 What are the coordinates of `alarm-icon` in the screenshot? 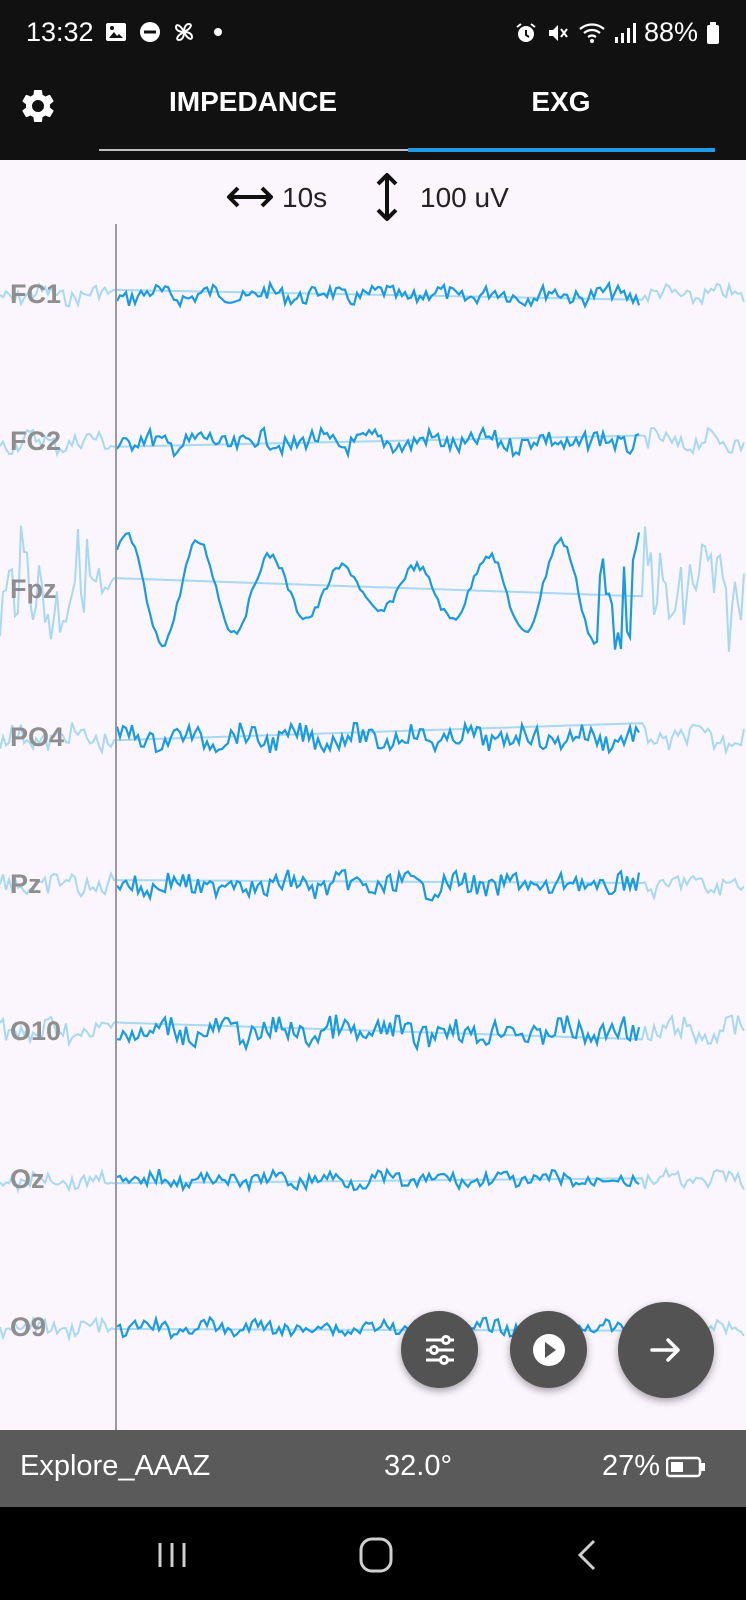 It's located at (526, 32).